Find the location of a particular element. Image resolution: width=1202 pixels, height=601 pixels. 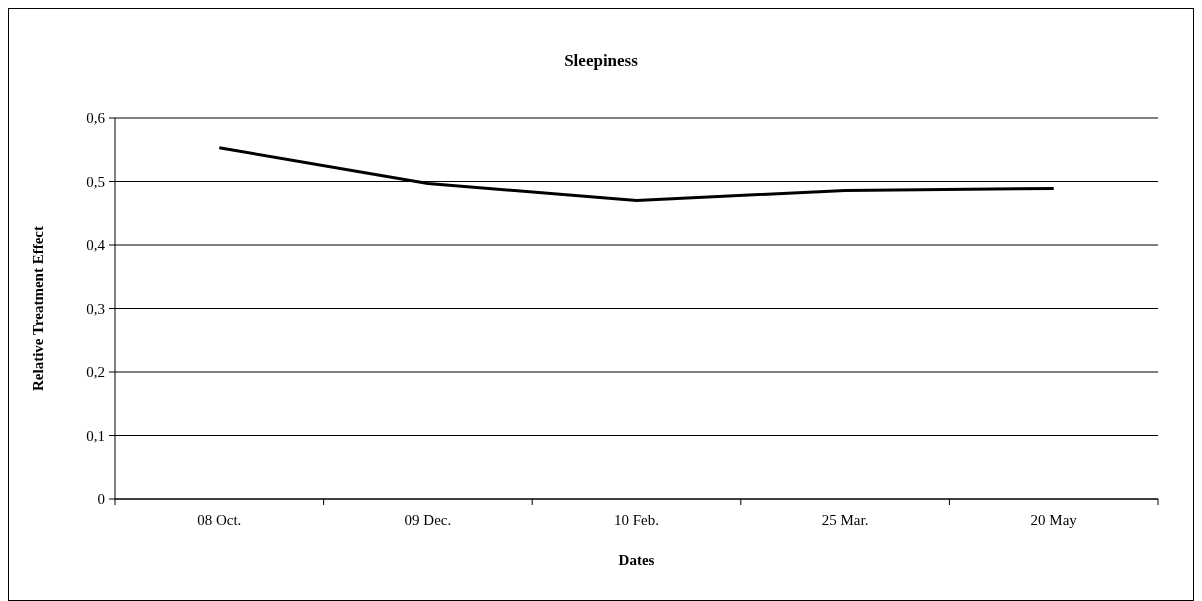

y-tick-label: 0,1 is located at coordinates (95, 435).